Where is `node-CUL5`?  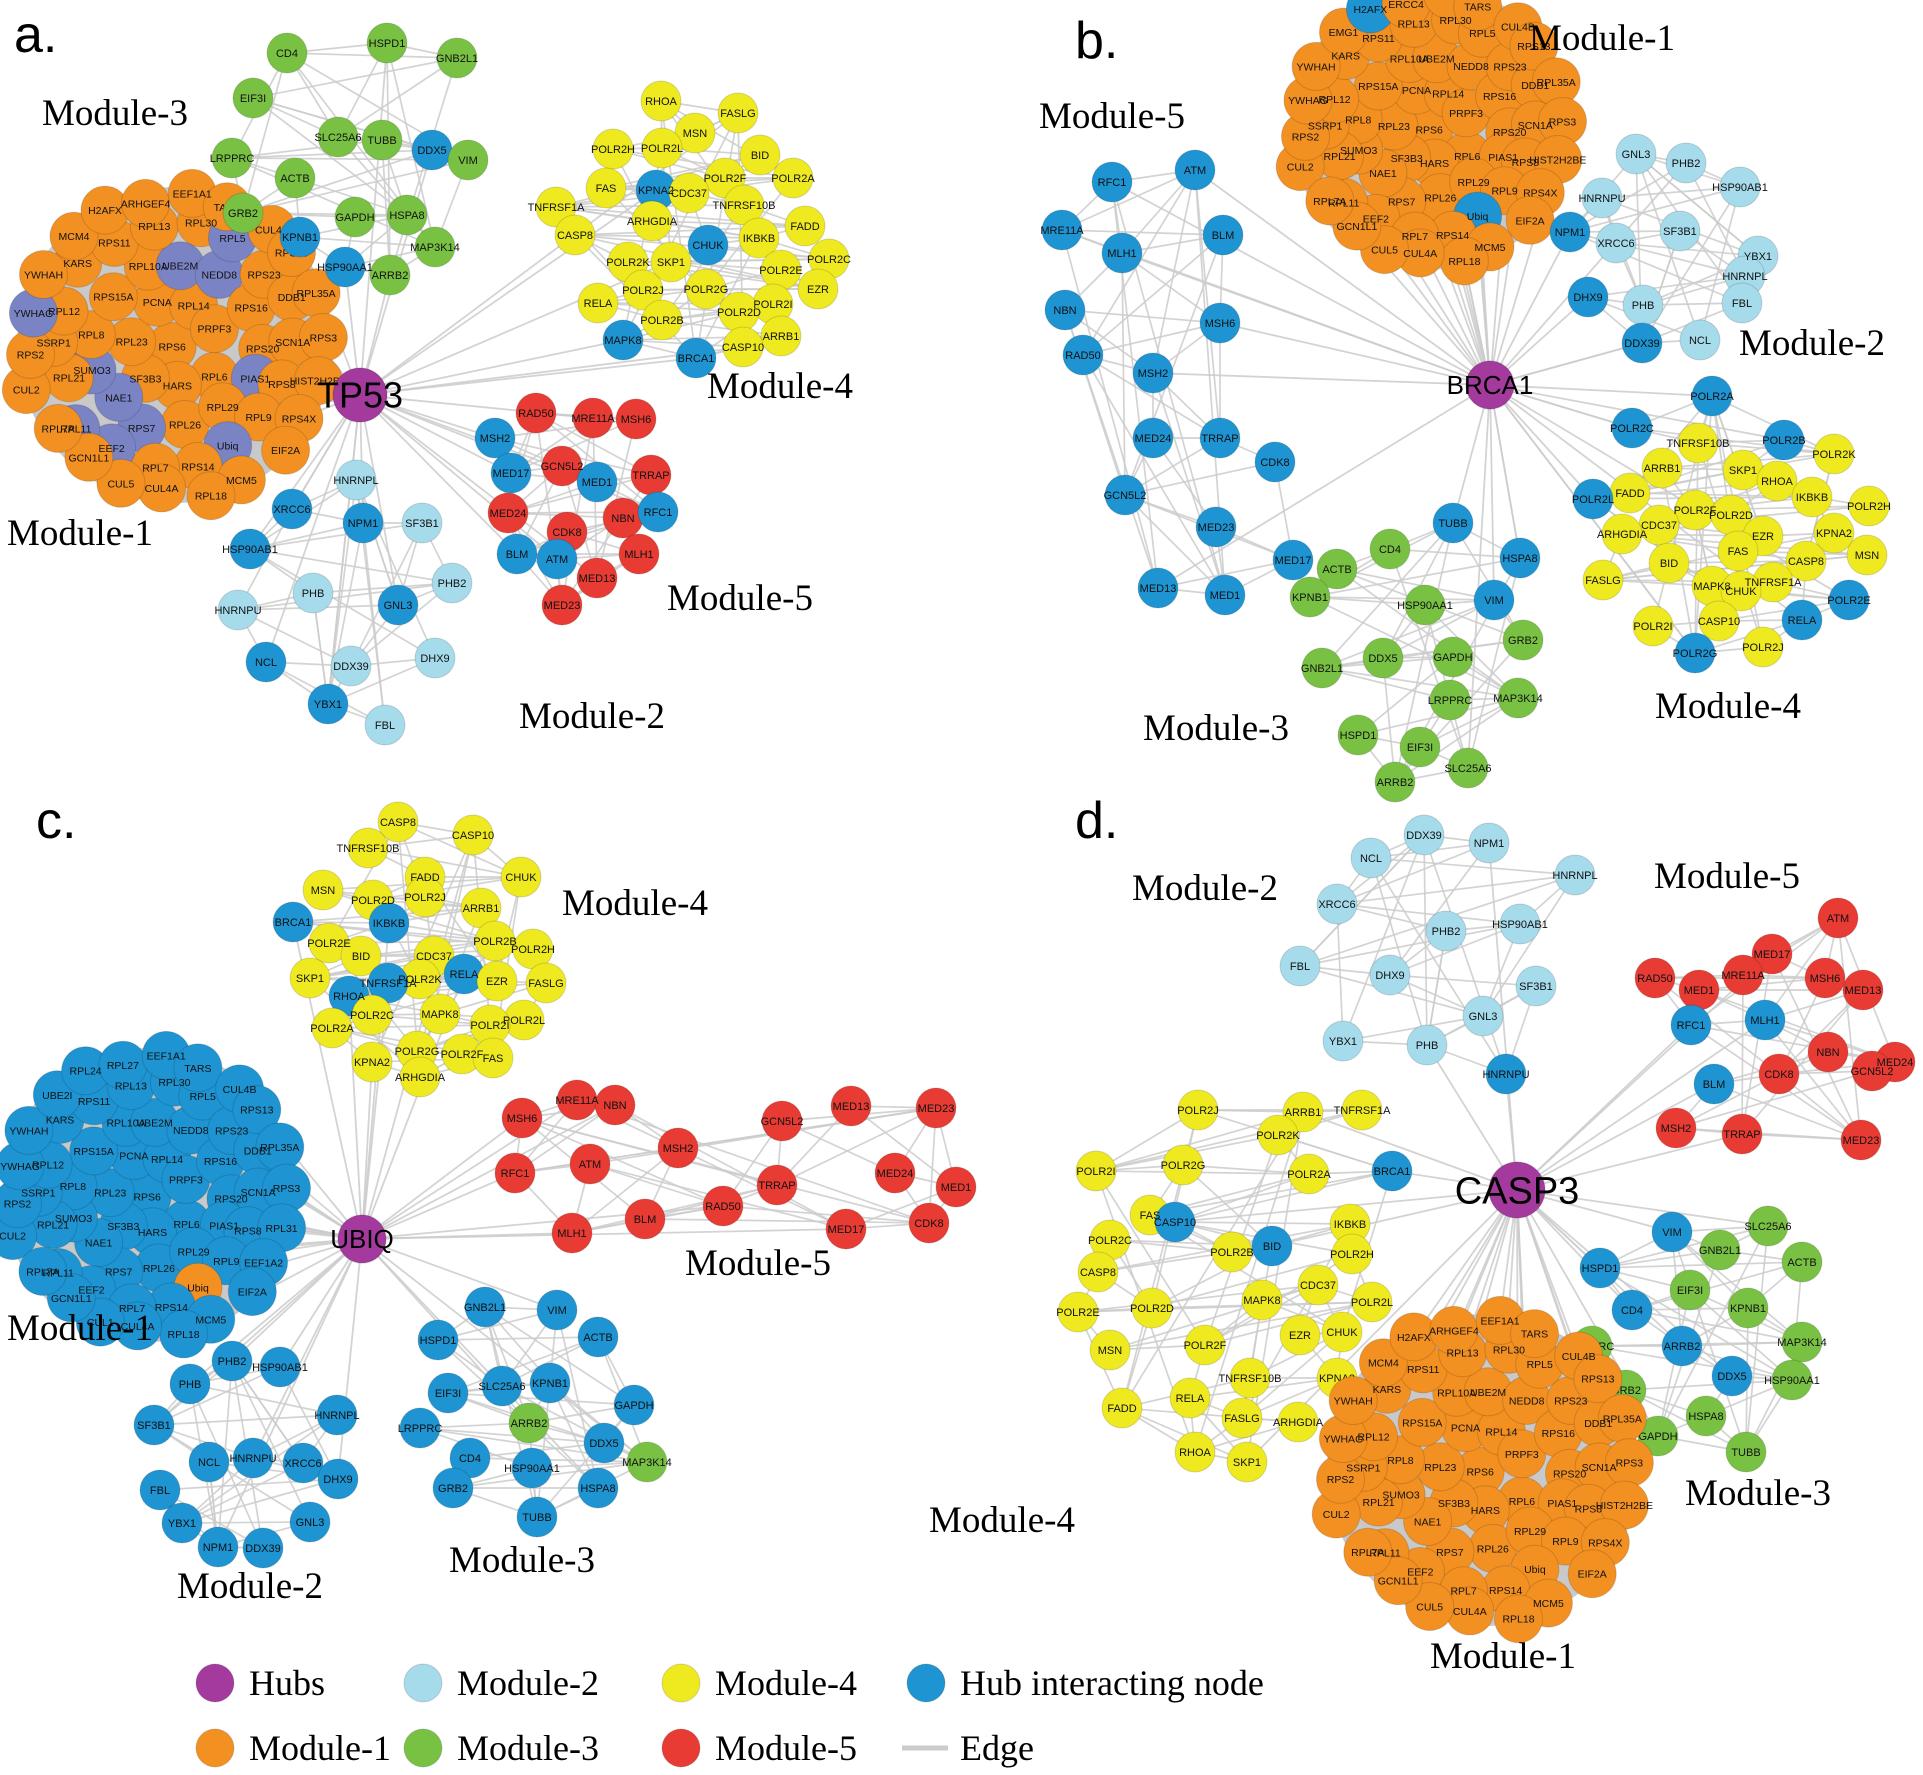 node-CUL5 is located at coordinates (121, 483).